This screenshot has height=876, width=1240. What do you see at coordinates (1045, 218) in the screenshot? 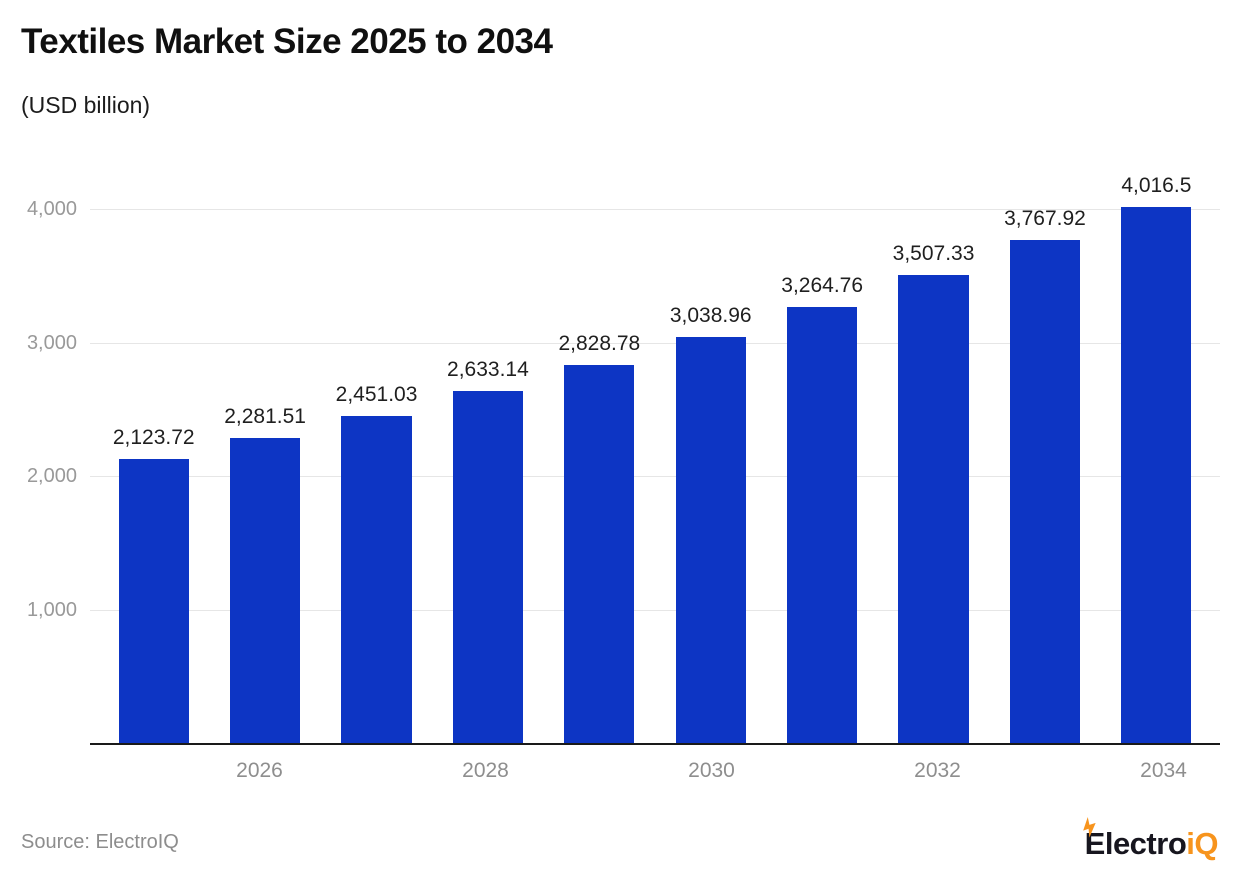
I see `bar-value-label: 3,767.92` at bounding box center [1045, 218].